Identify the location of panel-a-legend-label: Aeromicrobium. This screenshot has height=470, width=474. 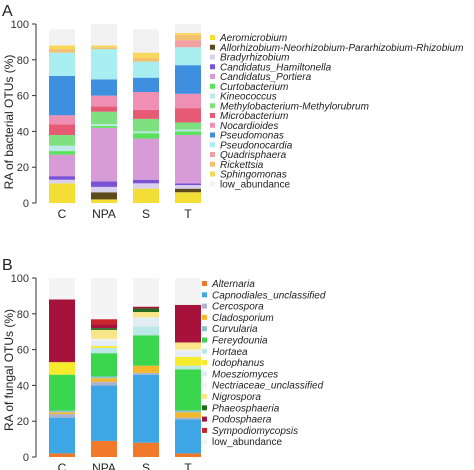
(253, 38).